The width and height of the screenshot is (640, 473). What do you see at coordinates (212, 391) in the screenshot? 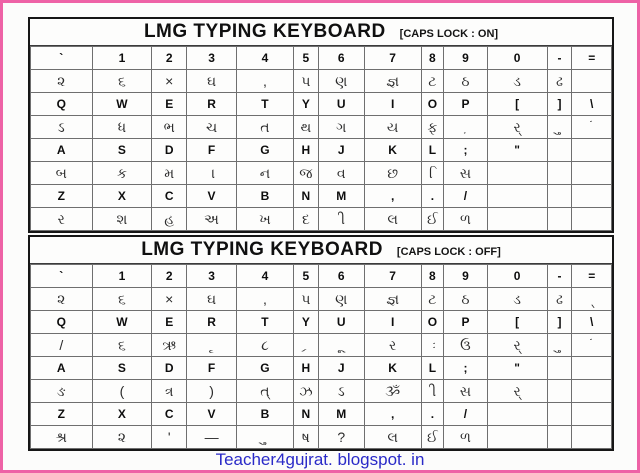
I see `glyph-cell: )` at bounding box center [212, 391].